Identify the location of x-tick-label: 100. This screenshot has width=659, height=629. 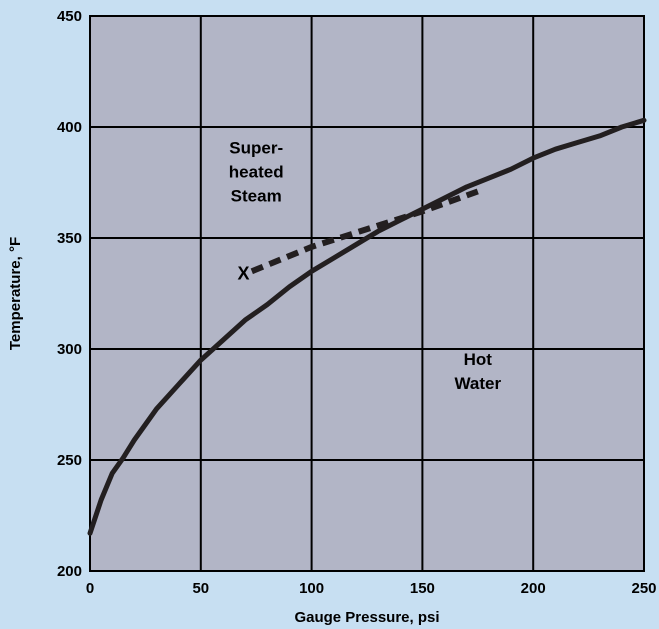
(311, 588).